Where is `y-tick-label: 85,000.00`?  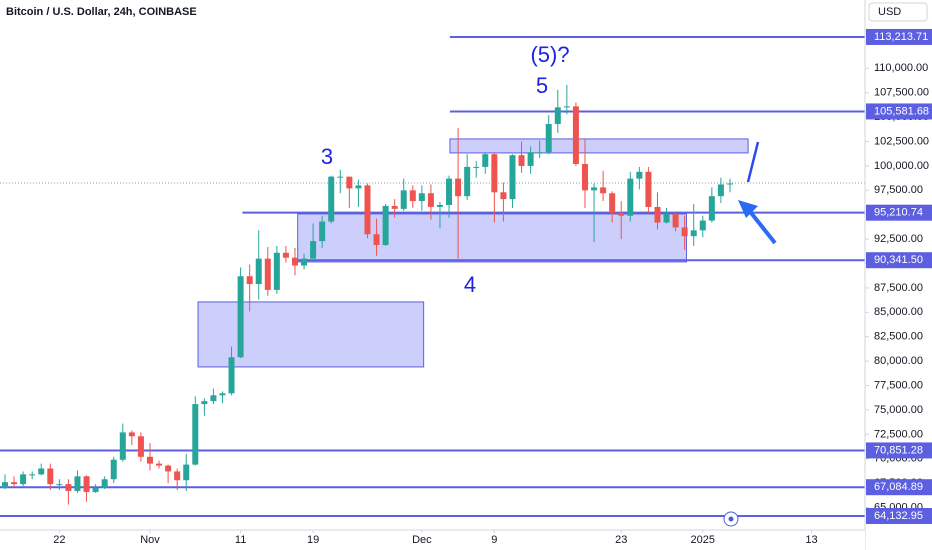
y-tick-label: 85,000.00 is located at coordinates (898, 312).